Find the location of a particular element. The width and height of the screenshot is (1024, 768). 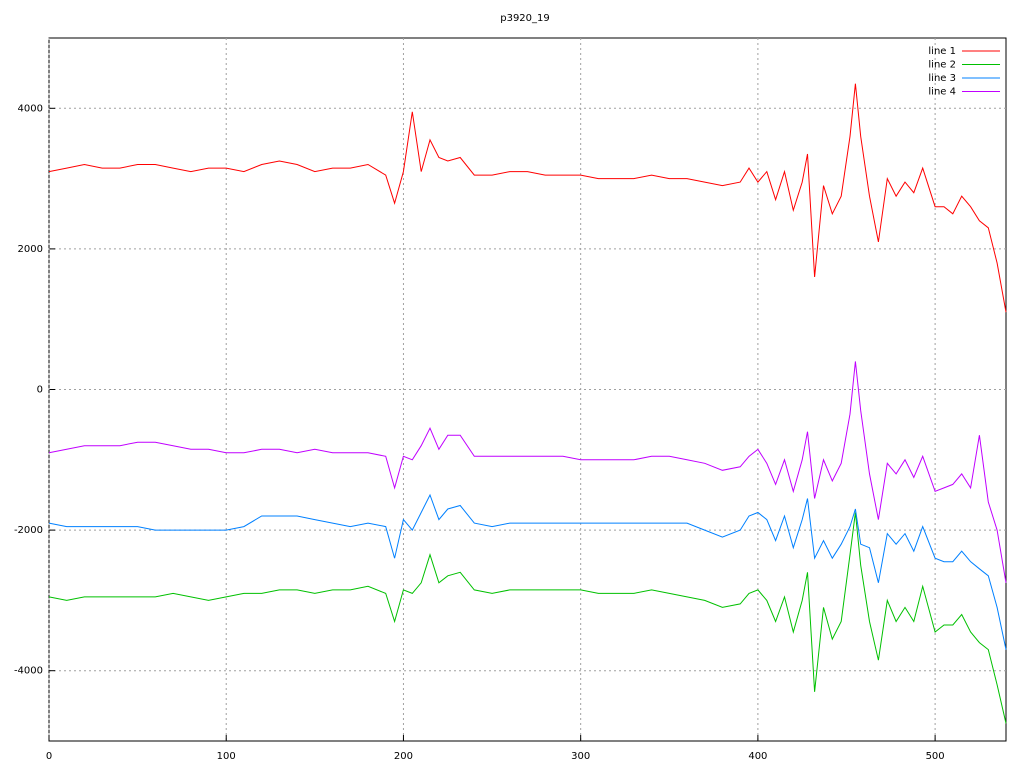

x-tick-label: 300 is located at coordinates (580, 756).